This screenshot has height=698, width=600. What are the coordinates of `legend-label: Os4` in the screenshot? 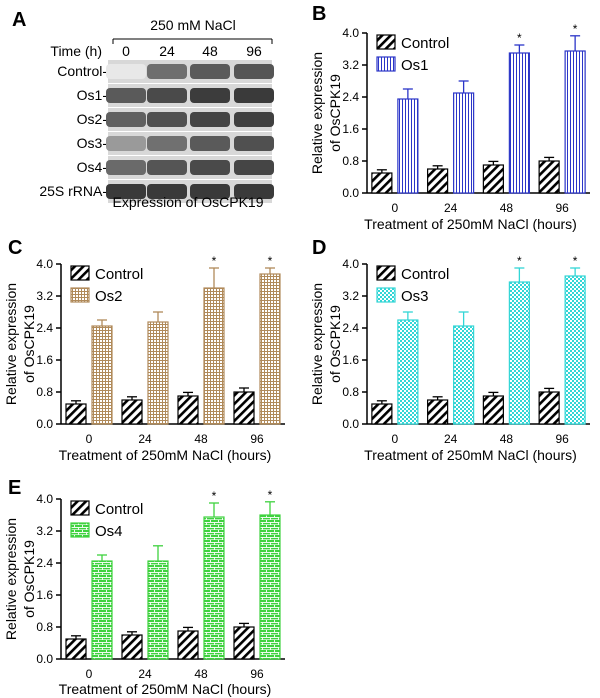 It's located at (109, 531).